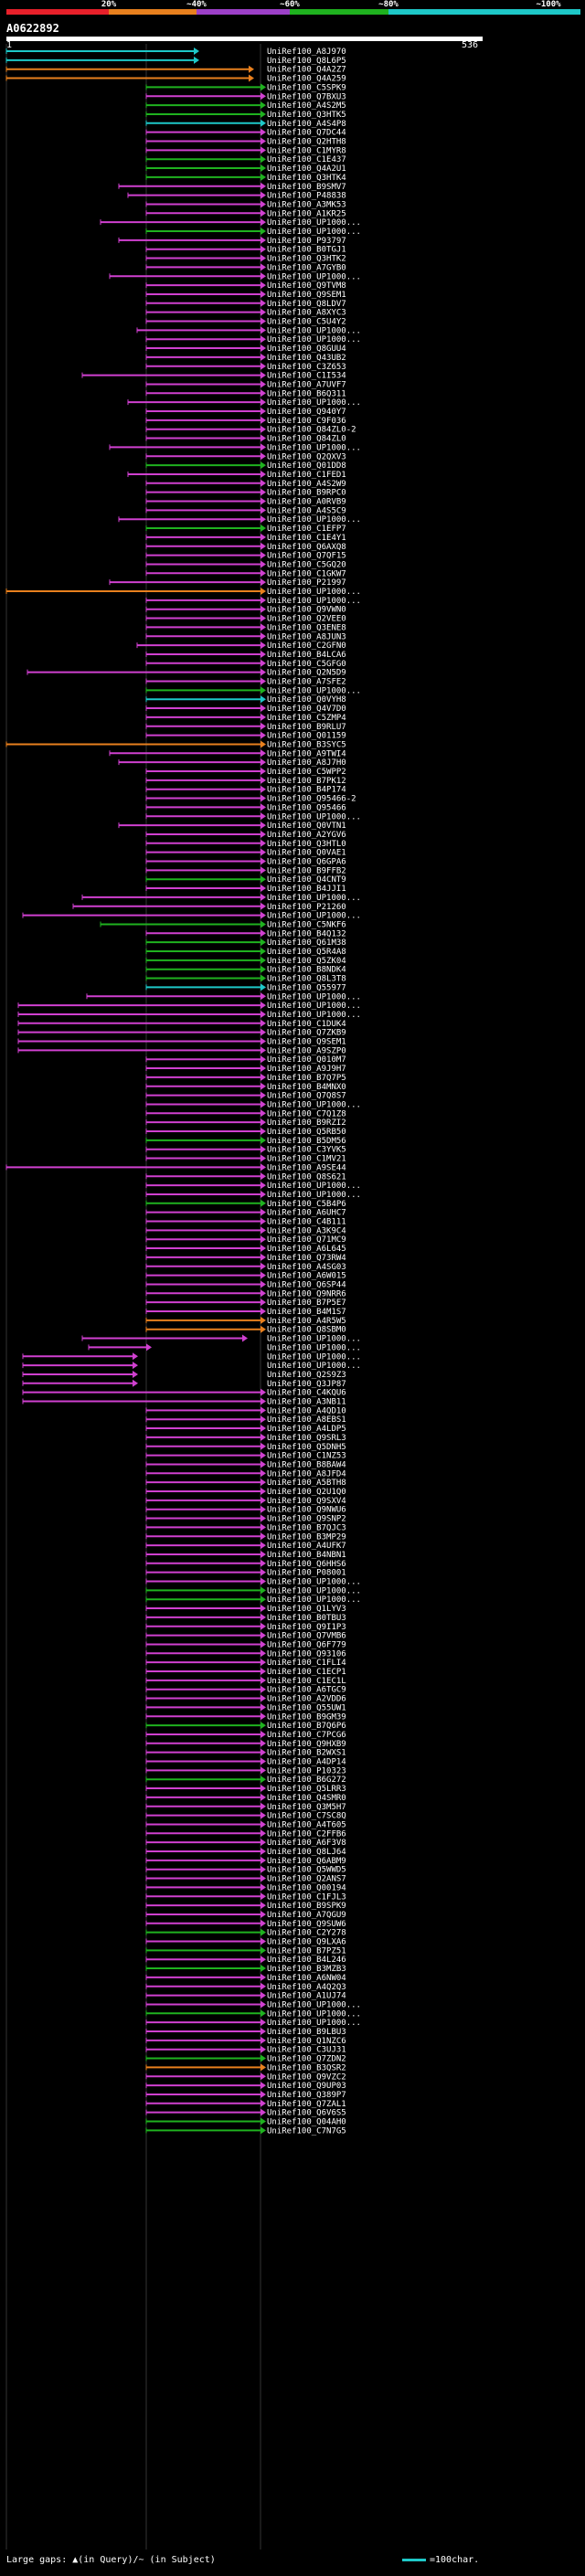  What do you see at coordinates (307, 61) in the screenshot?
I see `hit-label: UniRef100_Q8L6P5` at bounding box center [307, 61].